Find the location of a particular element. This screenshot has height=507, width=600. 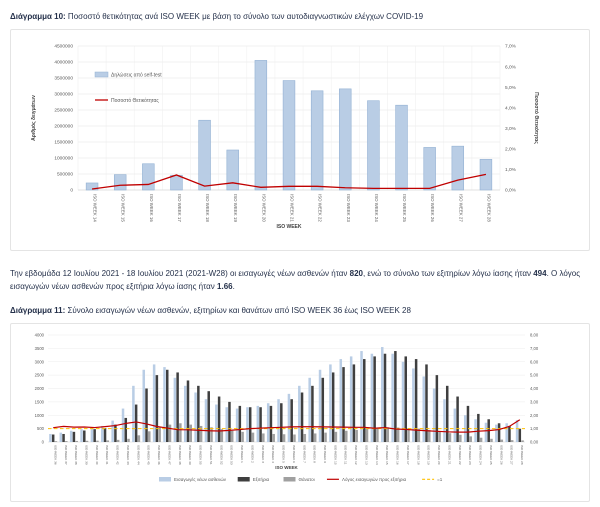

right-axis-tick: 3,0% is located at coordinates (511, 129).